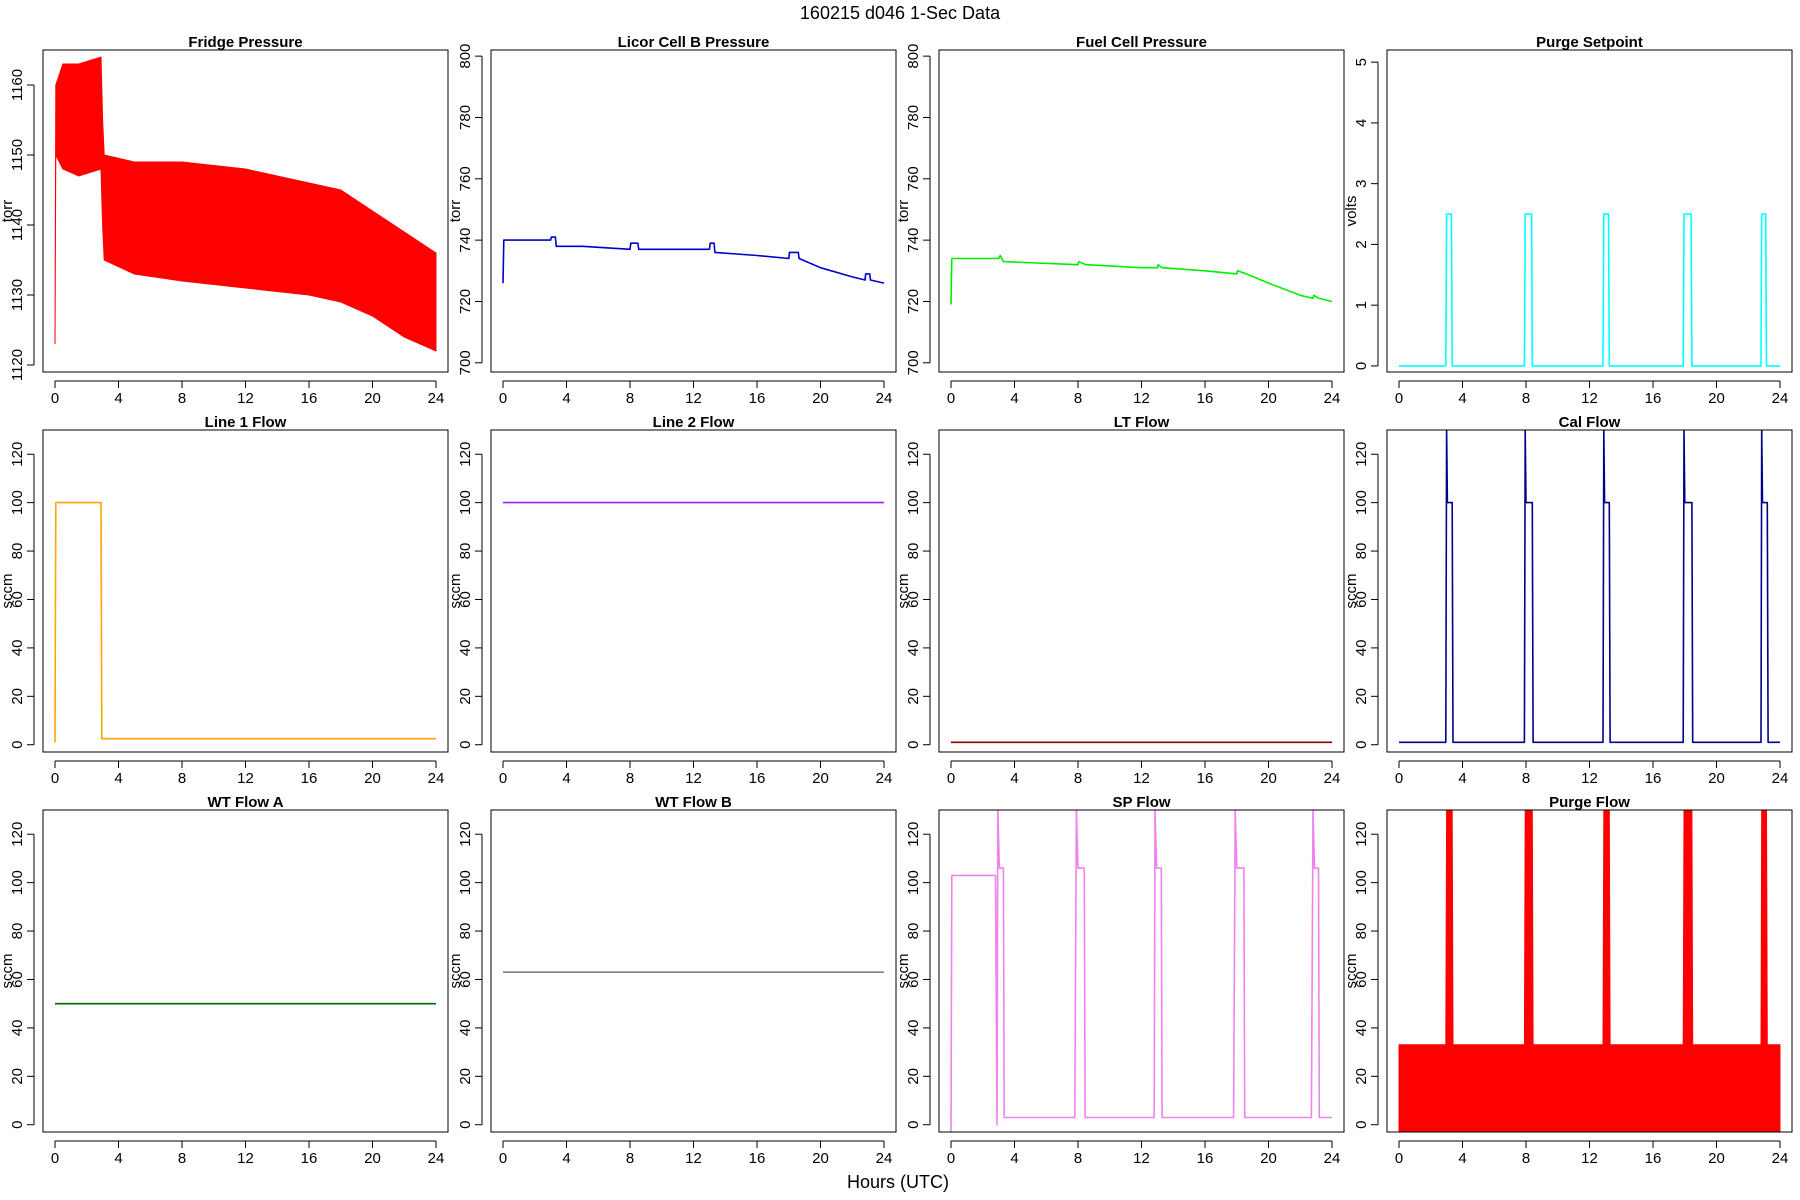  What do you see at coordinates (672, 980) in the screenshot?
I see `chart-panel-10: WT Flow B 0 4 8 12 16 20 24 0 20 40 60 80 100 120 sccm` at bounding box center [672, 980].